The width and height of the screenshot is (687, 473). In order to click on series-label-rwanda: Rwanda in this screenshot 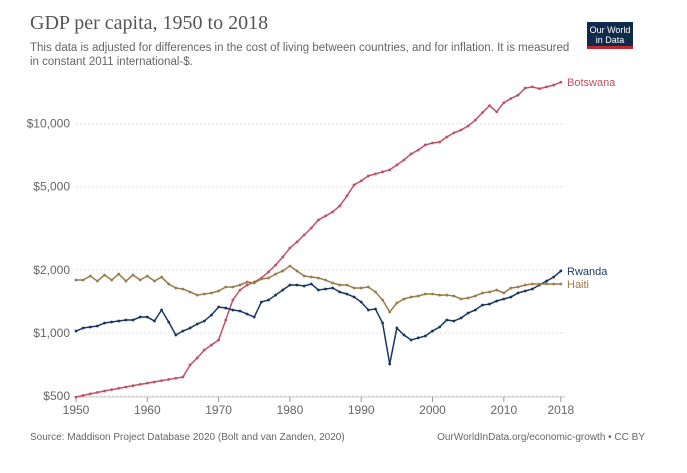, I will do `click(587, 272)`.